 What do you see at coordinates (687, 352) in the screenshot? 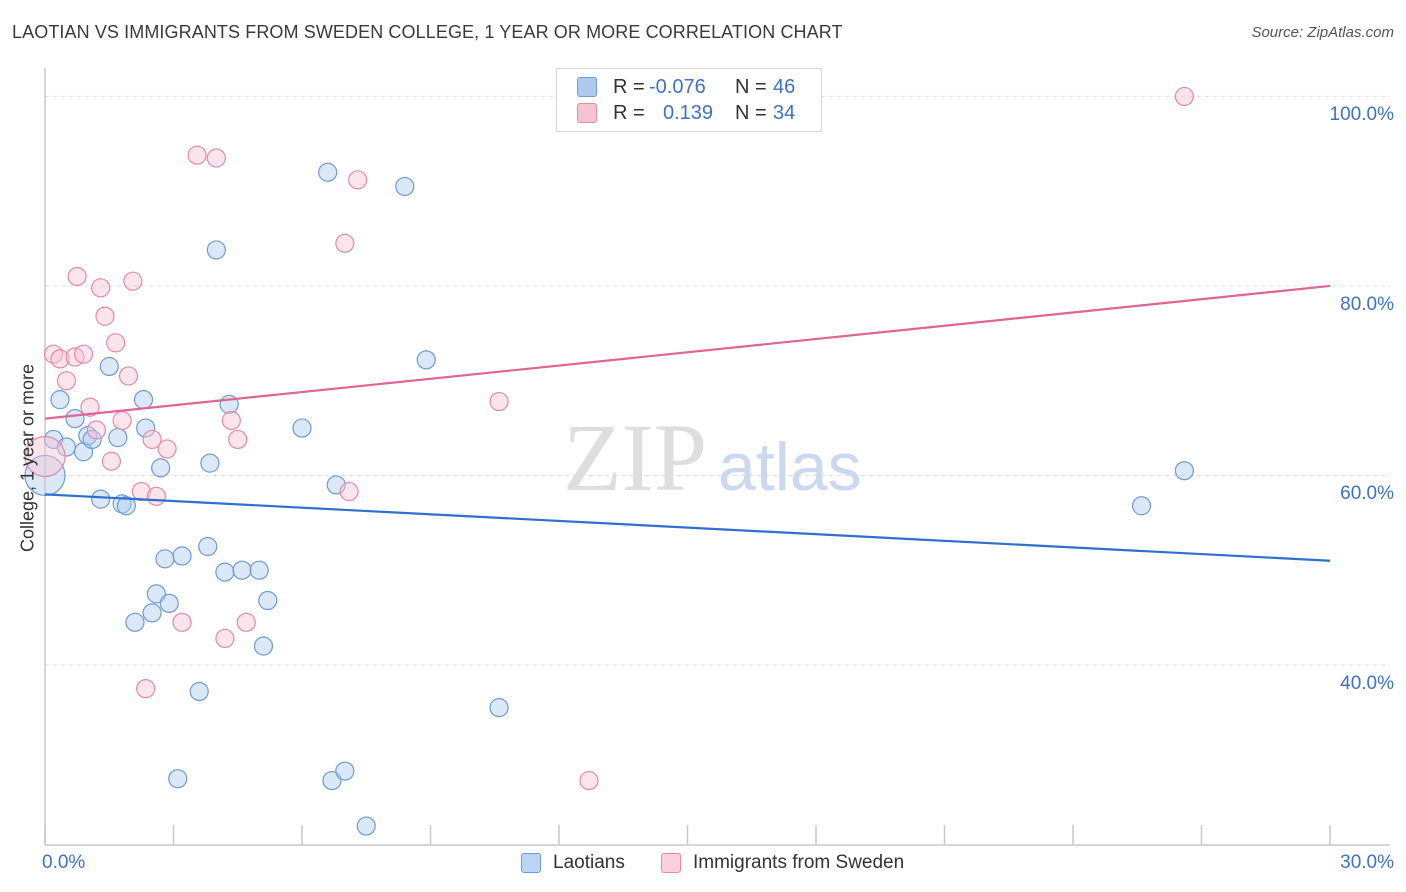
I see `trend-line-sweden` at bounding box center [687, 352].